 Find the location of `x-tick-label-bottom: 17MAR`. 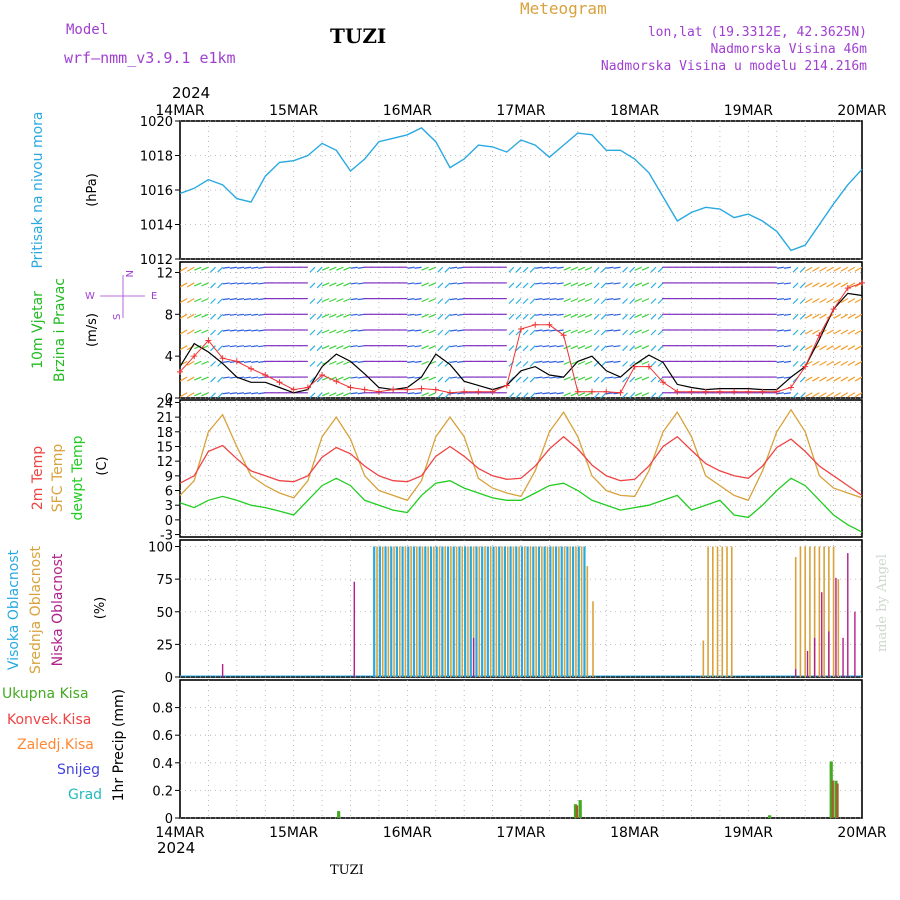

x-tick-label-bottom: 17MAR is located at coordinates (520, 833).